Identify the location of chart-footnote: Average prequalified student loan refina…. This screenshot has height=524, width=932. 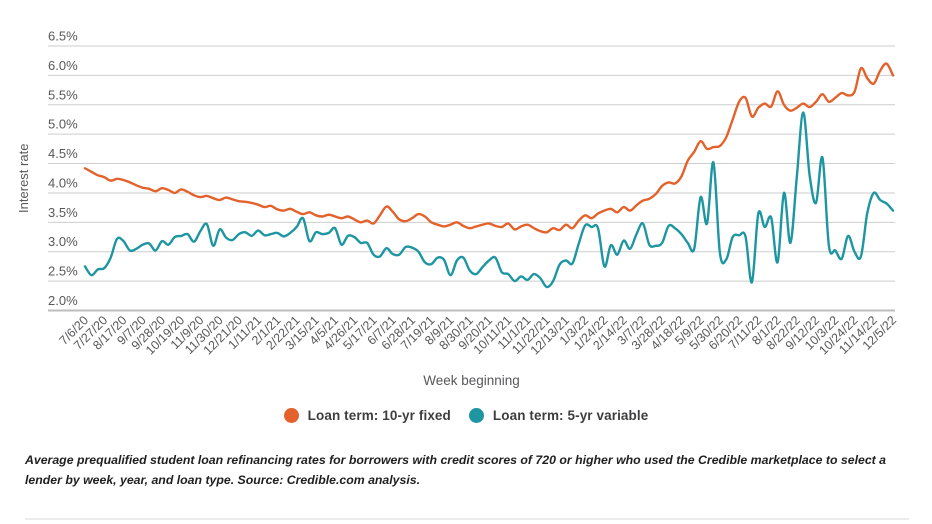
(471, 471).